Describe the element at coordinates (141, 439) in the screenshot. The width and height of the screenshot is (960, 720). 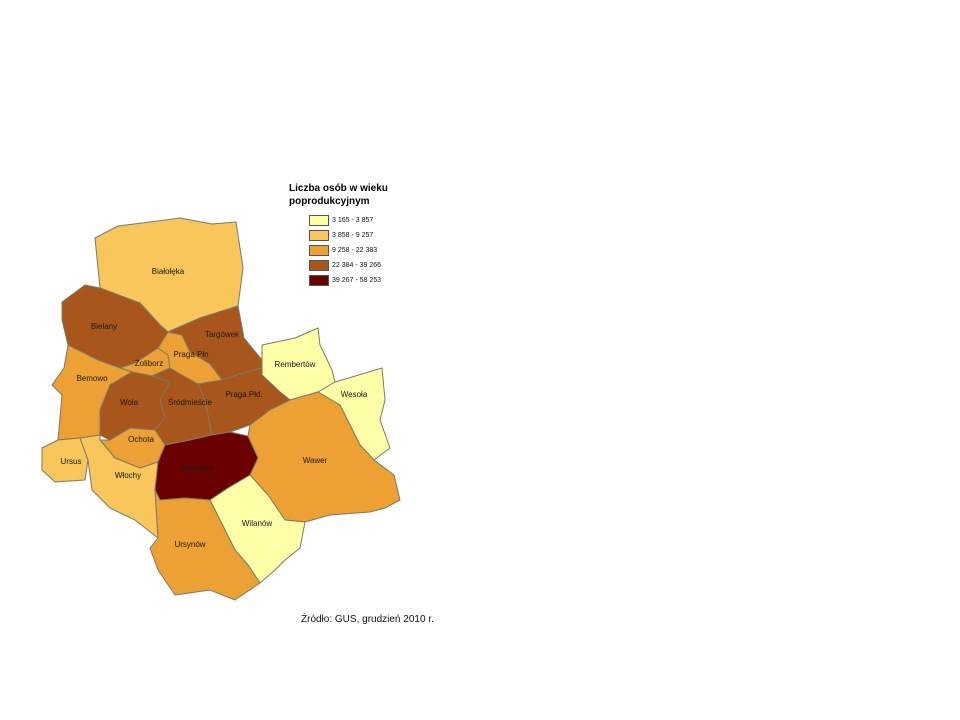
I see `district-label: Ochota` at that location.